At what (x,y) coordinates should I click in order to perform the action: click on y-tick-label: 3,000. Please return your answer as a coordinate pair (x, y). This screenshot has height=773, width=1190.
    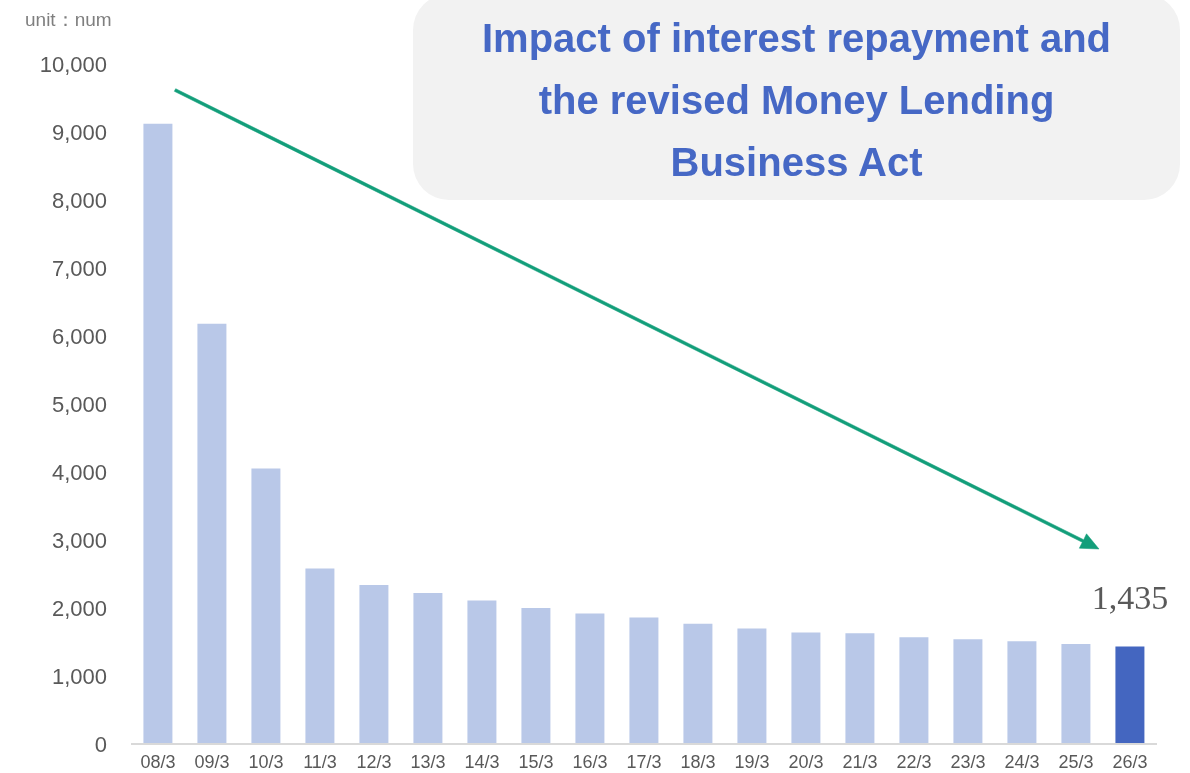
    Looking at the image, I should click on (79, 540).